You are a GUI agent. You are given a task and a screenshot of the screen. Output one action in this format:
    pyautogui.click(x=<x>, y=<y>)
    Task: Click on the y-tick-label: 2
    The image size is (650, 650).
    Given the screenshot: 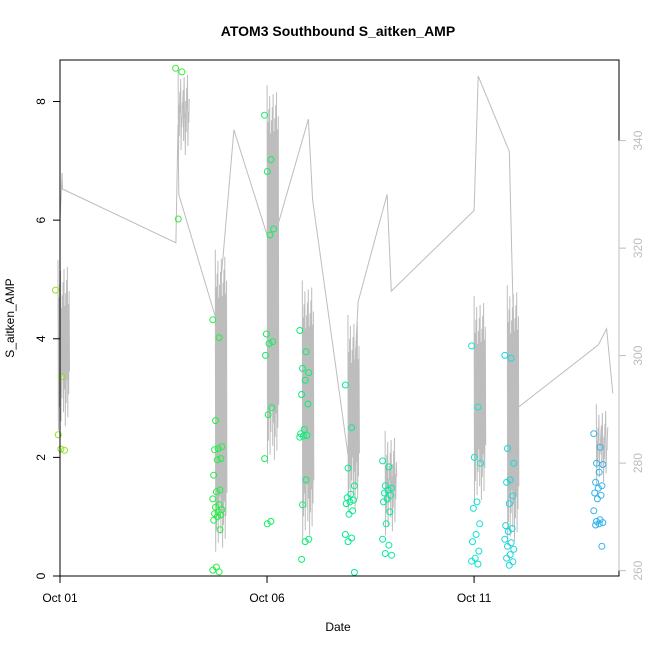 What is the action you would take?
    pyautogui.click(x=41, y=457)
    